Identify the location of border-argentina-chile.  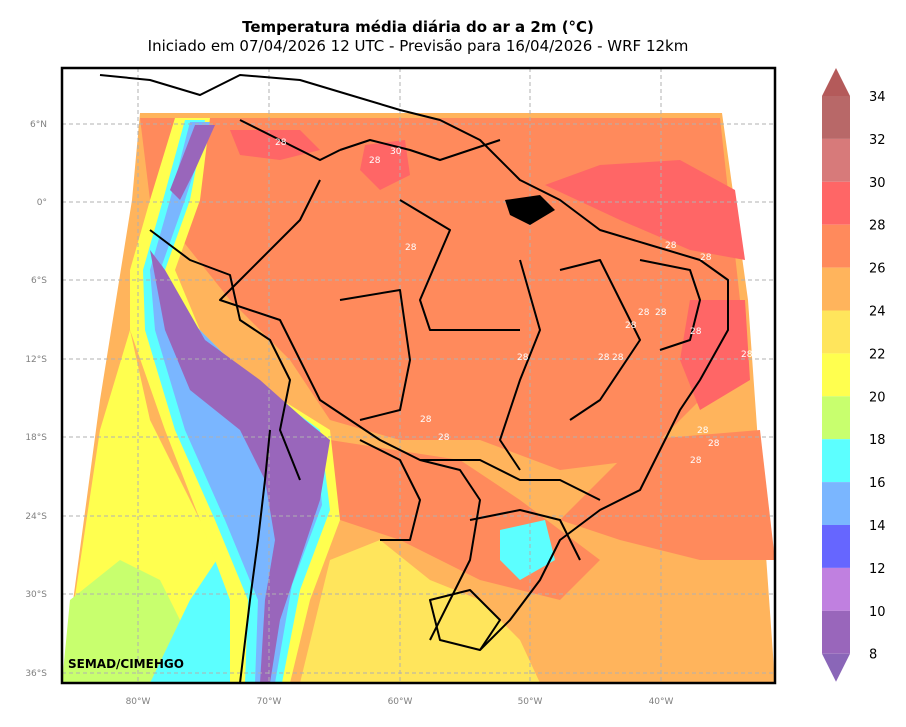
(255, 556).